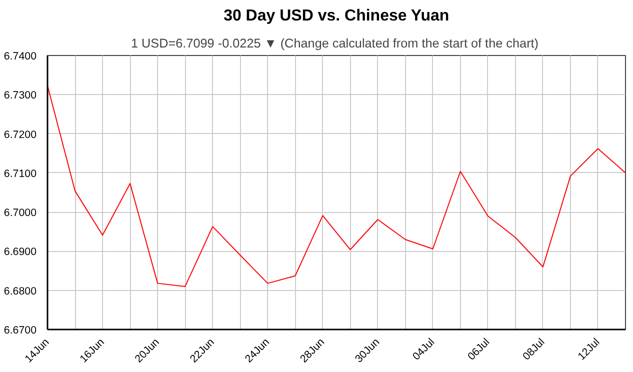  What do you see at coordinates (334, 43) in the screenshot?
I see `chart-subtitle: 1 USD=6.7099 -0.0225 ▼ (Change calculated from the start of the chart)` at bounding box center [334, 43].